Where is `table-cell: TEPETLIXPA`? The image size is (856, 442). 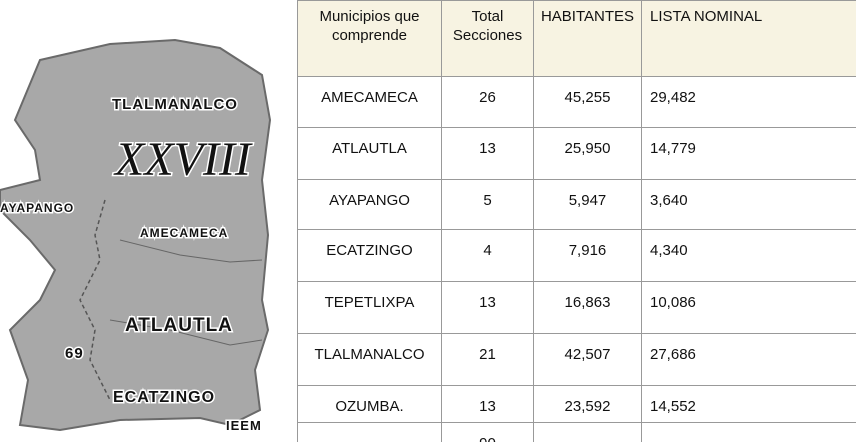
table-cell: TEPETLIXPA is located at coordinates (369, 307).